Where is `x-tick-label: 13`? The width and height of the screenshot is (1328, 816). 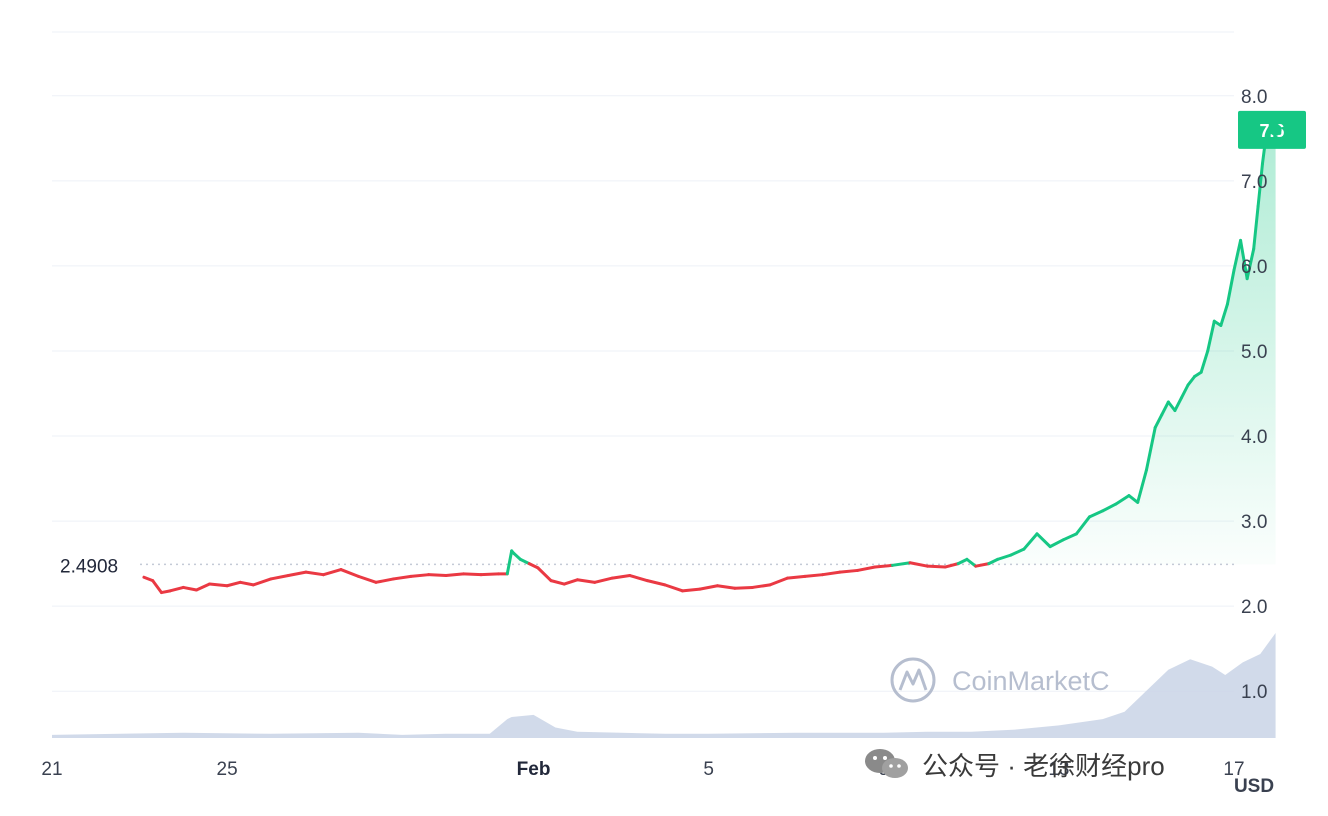 x-tick-label: 13 is located at coordinates (1058, 769).